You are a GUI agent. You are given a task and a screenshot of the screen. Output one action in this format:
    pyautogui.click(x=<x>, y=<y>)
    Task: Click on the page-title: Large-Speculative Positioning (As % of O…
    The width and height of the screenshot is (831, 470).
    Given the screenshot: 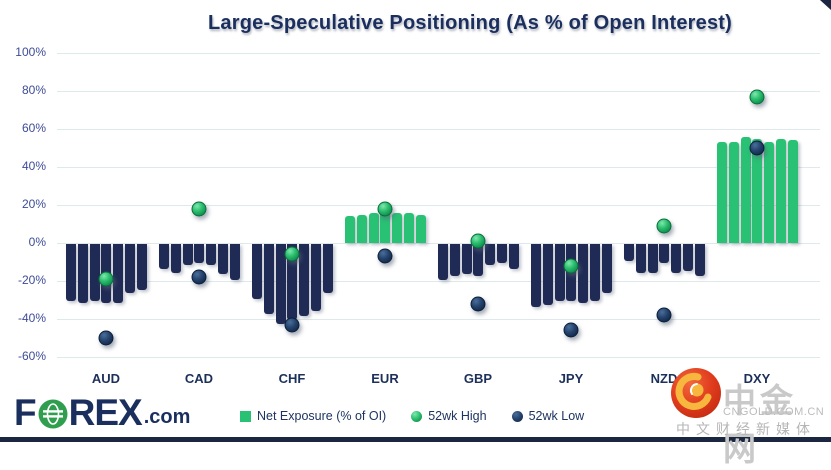 What is the action you would take?
    pyautogui.click(x=469, y=23)
    